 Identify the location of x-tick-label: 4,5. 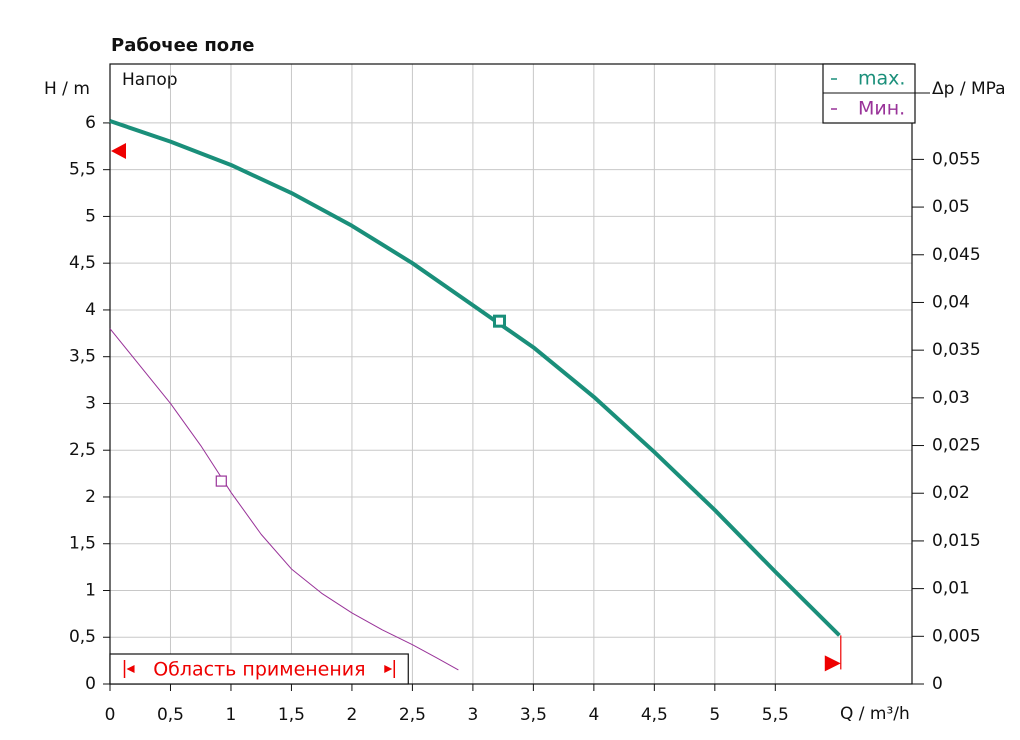
(654, 715).